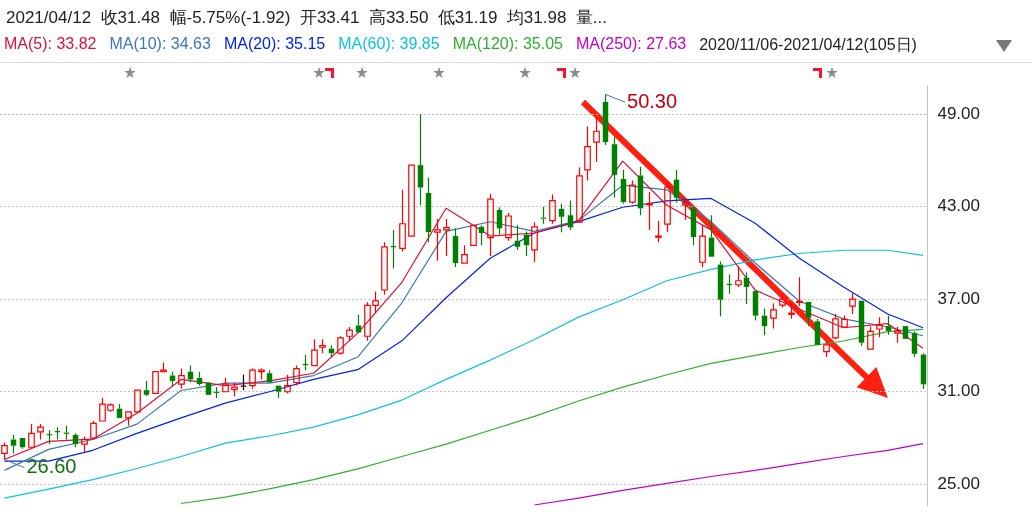  Describe the element at coordinates (808, 45) in the screenshot. I see `chart-subtitle: 2020/11/06-2021/04/12(105日)` at that location.